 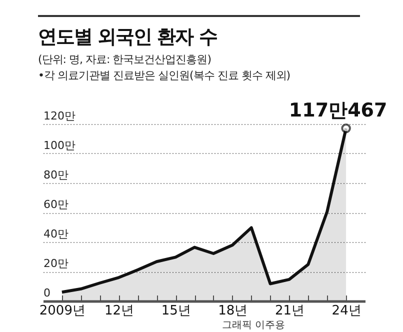 What do you see at coordinates (47, 293) in the screenshot?
I see `y-tick-label: 0` at bounding box center [47, 293].